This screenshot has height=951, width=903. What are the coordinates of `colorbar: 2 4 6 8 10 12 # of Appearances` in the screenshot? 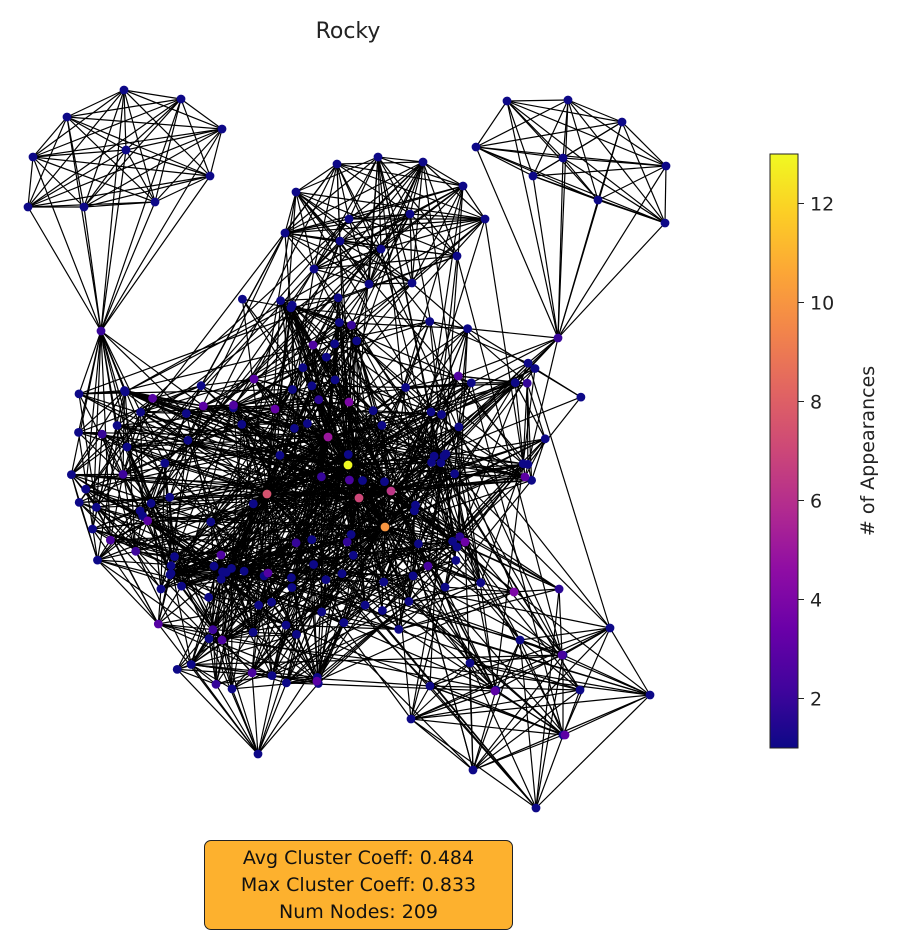 It's located at (824, 451).